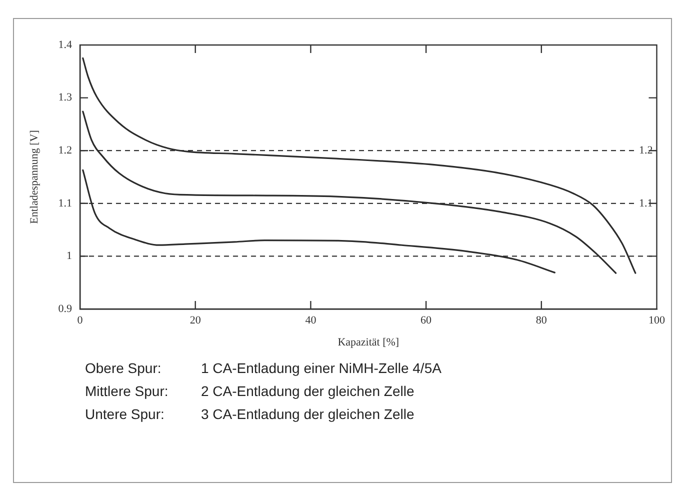  What do you see at coordinates (646, 150) in the screenshot?
I see `ref-line-label: 1.2` at bounding box center [646, 150].